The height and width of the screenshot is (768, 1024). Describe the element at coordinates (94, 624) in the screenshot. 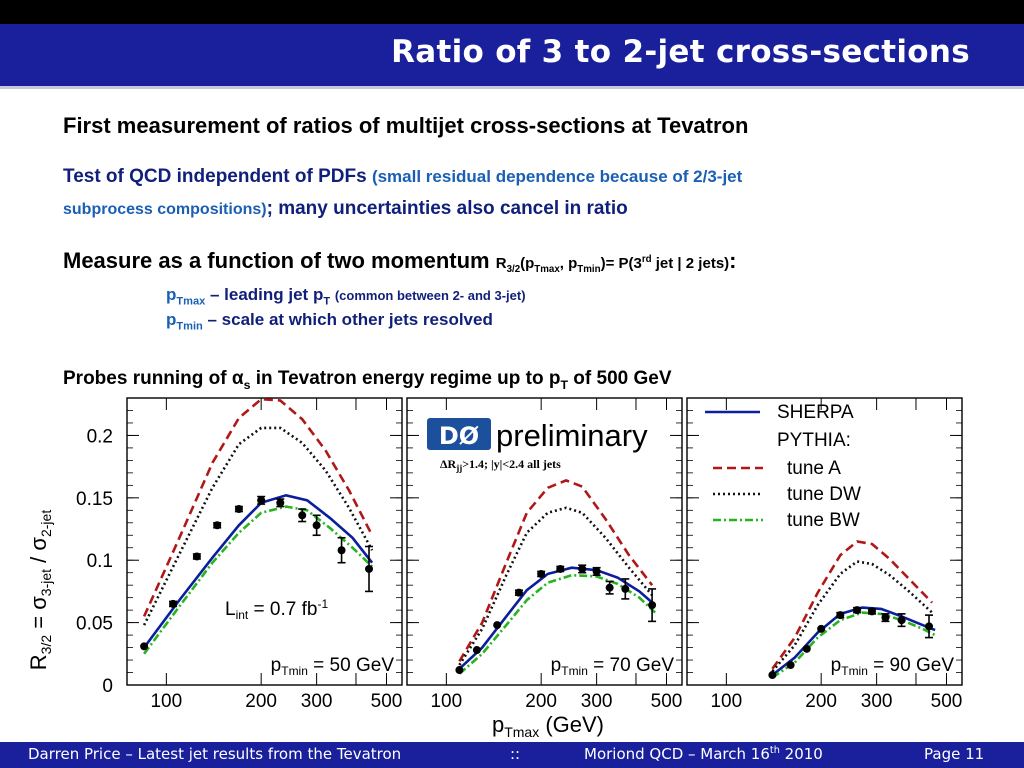

I see `y-tick-label: 0.05` at that location.